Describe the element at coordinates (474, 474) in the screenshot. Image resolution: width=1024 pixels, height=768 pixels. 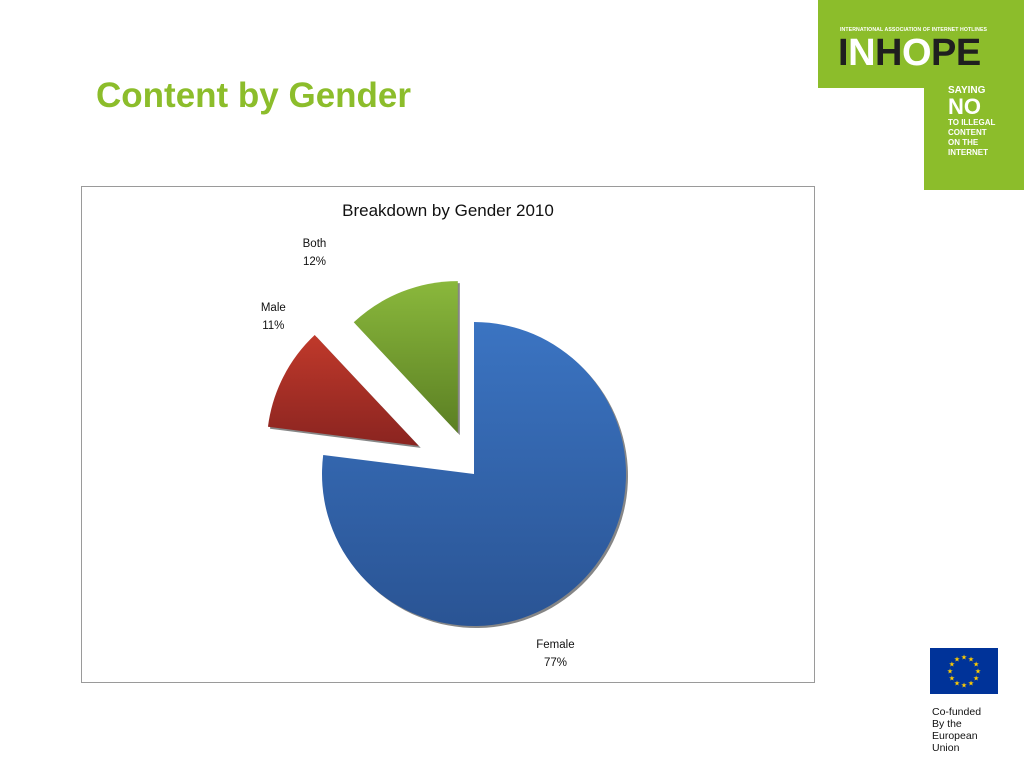
I see `pie-slice-female` at that location.